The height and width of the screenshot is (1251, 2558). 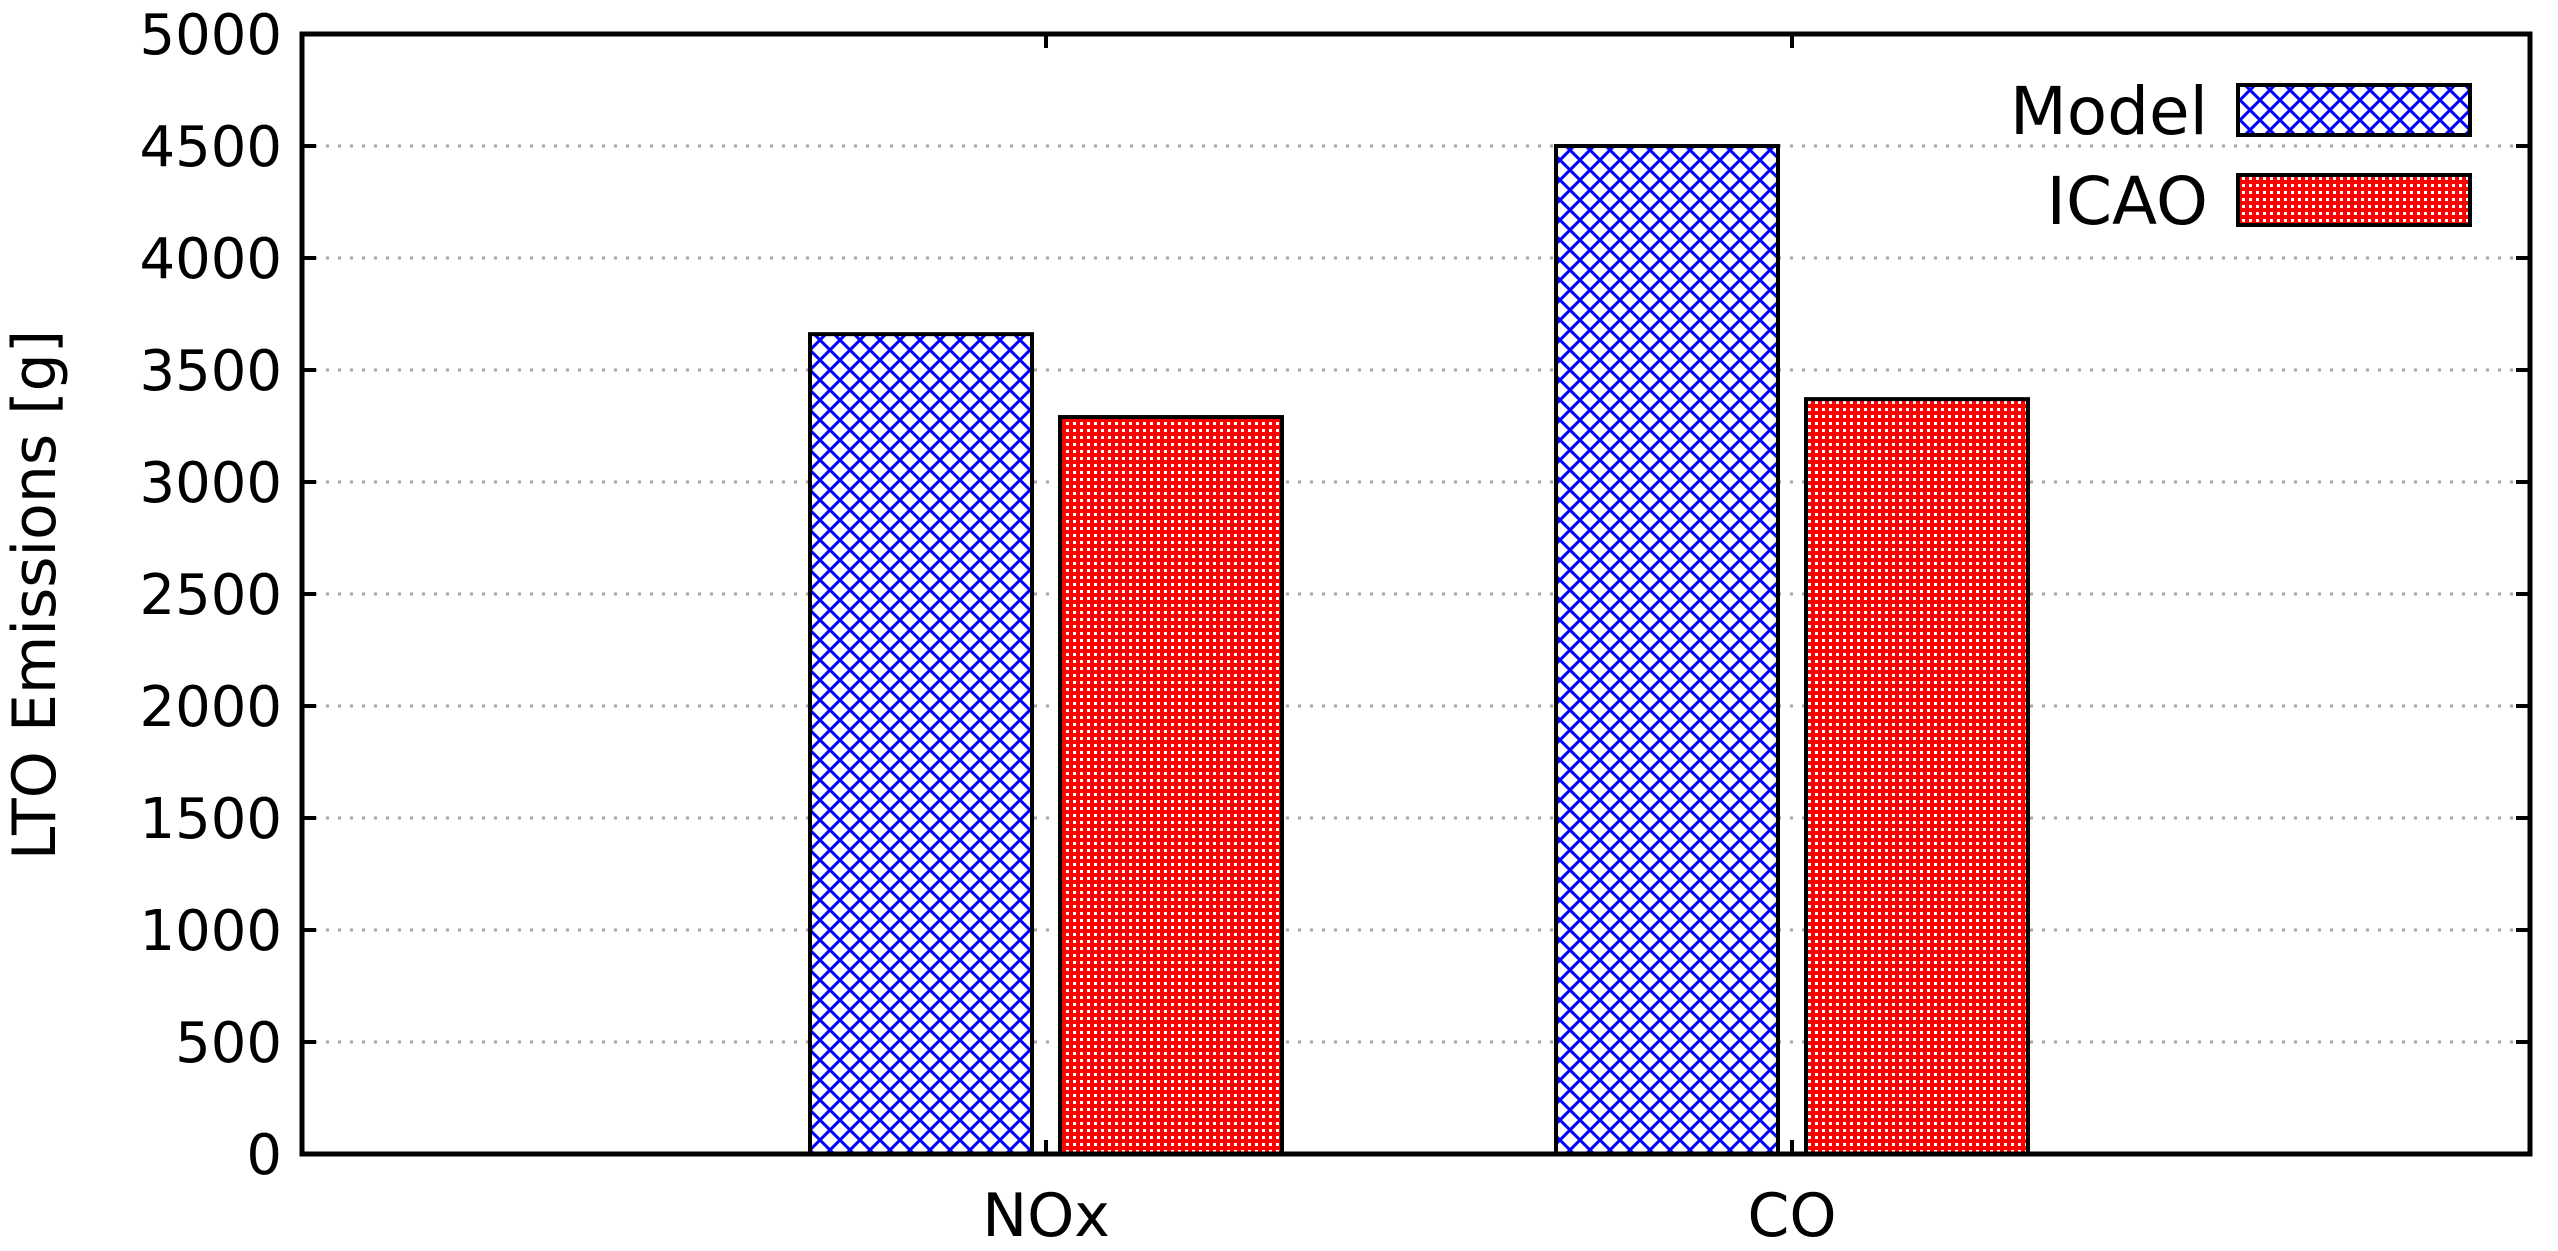 What do you see at coordinates (2128, 201) in the screenshot?
I see `legend-label-icao: ICAO` at bounding box center [2128, 201].